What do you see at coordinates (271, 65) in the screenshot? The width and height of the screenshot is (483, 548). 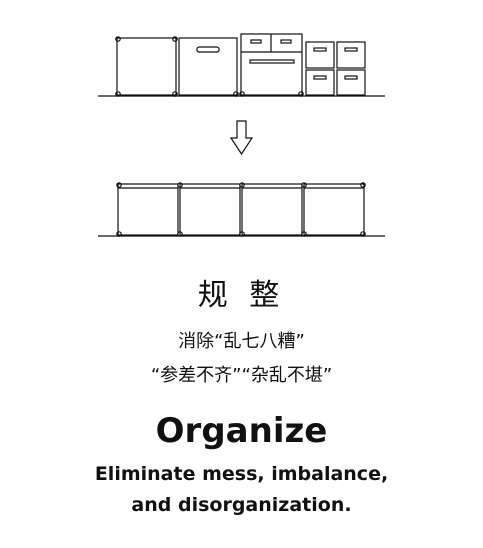 I see `stacked-double-box` at bounding box center [271, 65].